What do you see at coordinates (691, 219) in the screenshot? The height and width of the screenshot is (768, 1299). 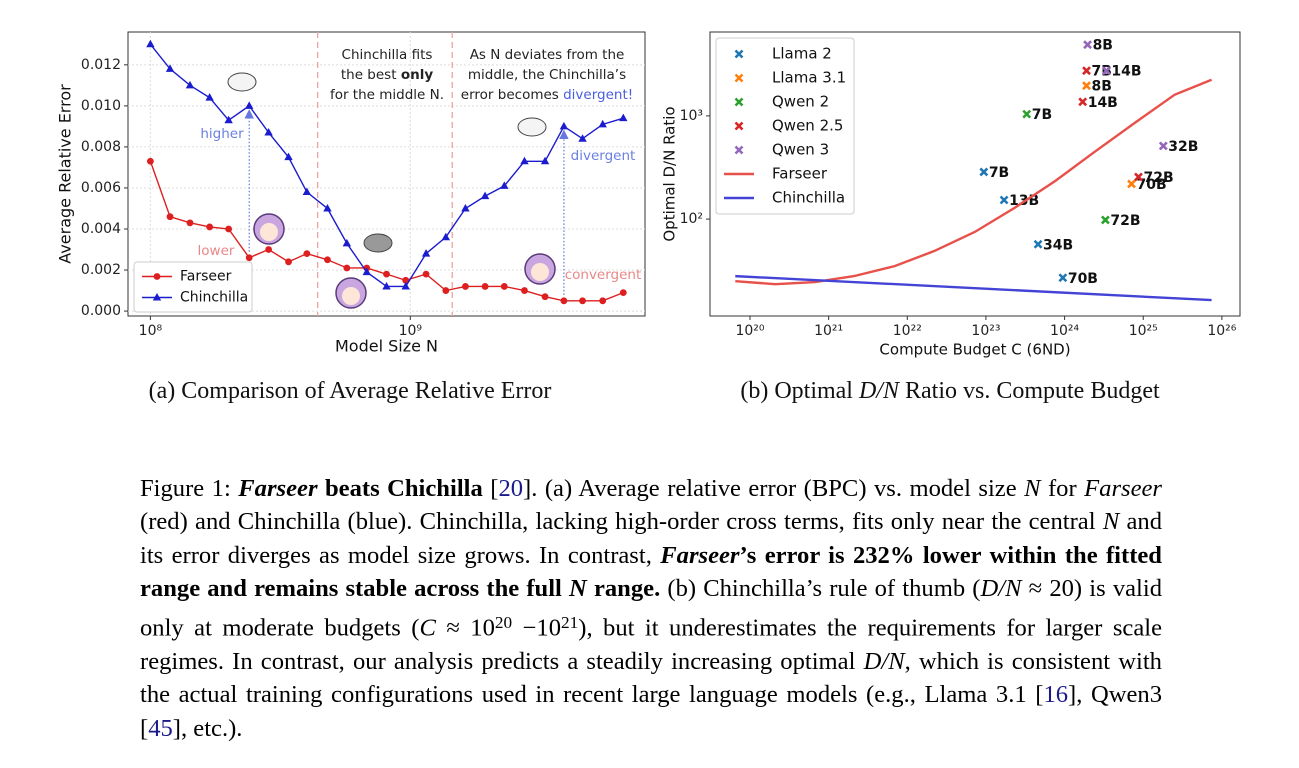 I see `y-tick-label: 10²` at bounding box center [691, 219].